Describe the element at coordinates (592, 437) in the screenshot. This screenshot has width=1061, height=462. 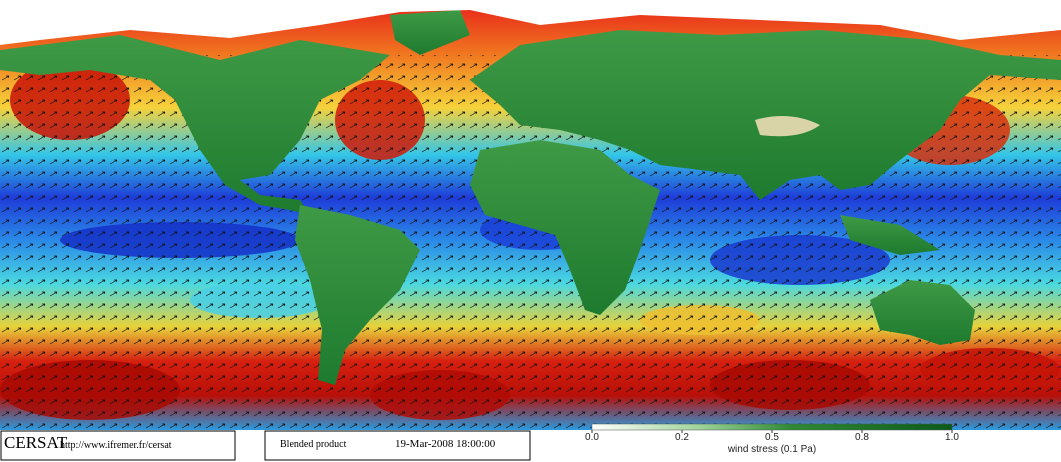
I see `colorbar-tick-label: 0.0` at that location.